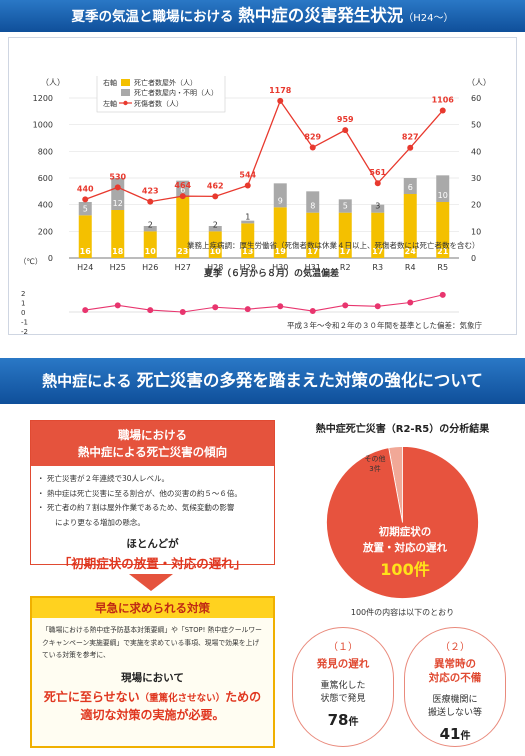 This screenshot has height=756, width=525. Describe the element at coordinates (280, 267) in the screenshot. I see `x-tick-label: H30` at that location.